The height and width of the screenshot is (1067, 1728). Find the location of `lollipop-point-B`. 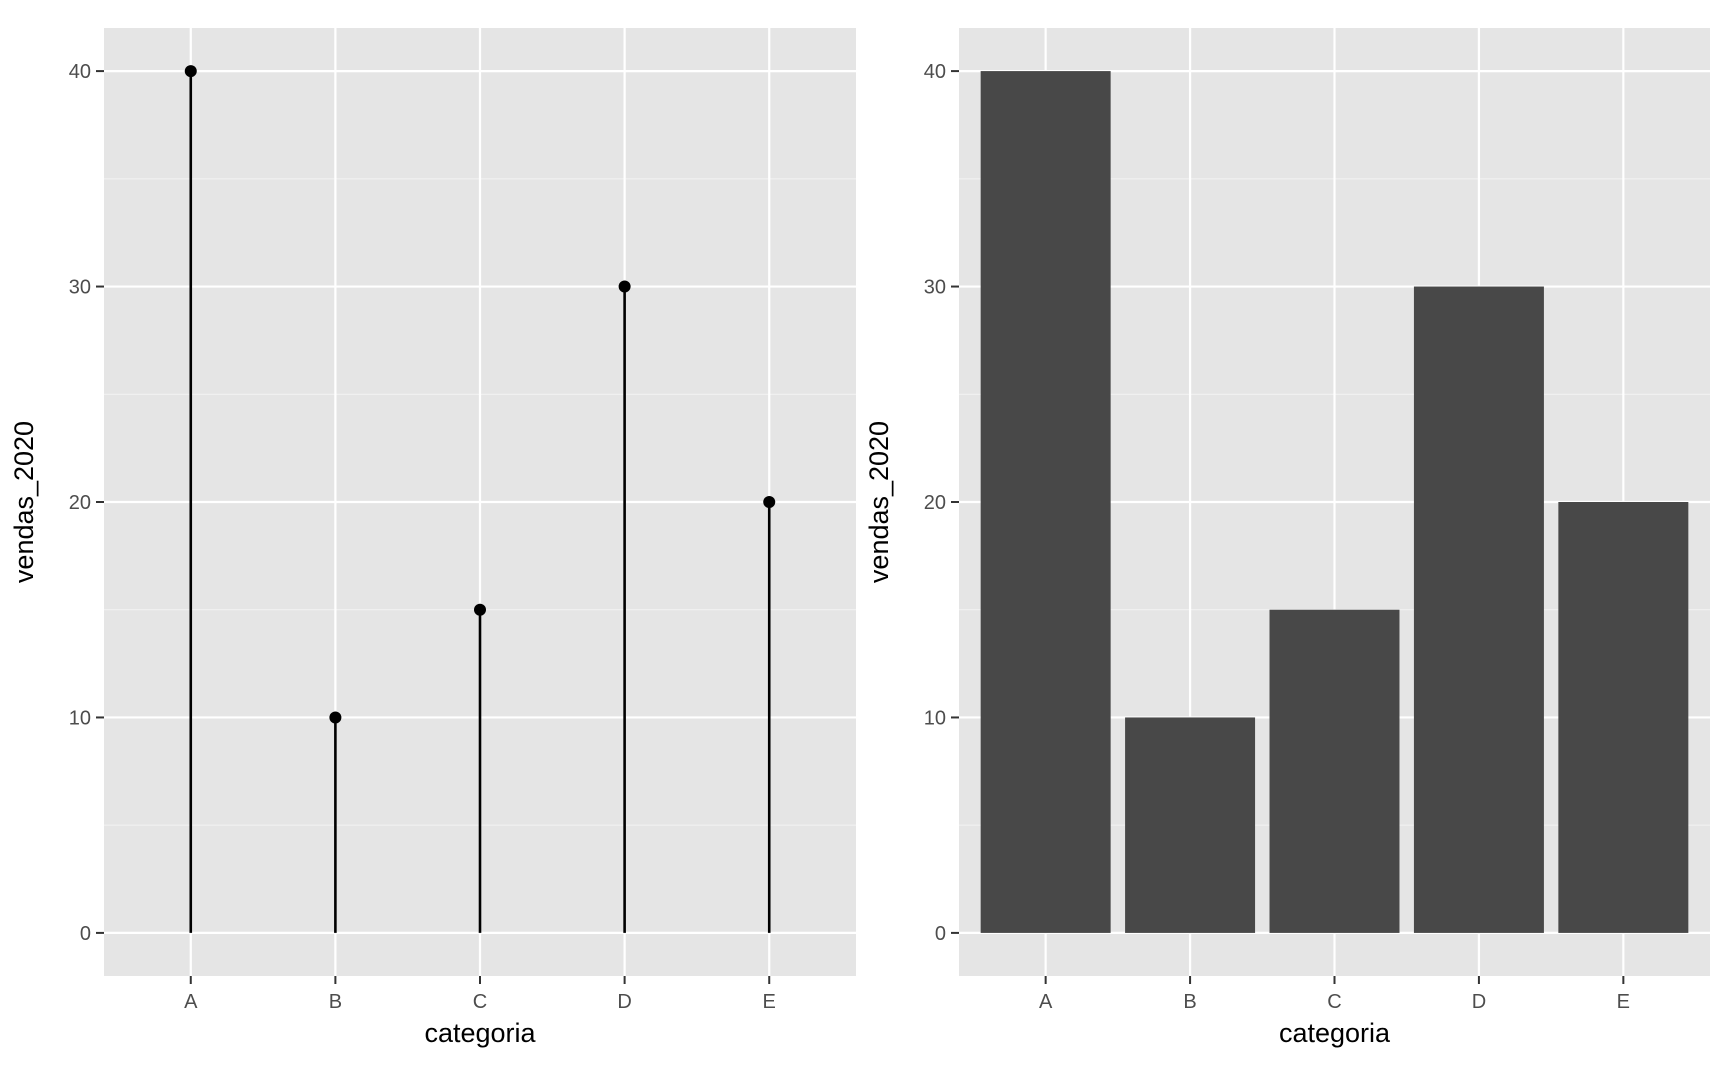

lollipop-point-B is located at coordinates (335, 717).